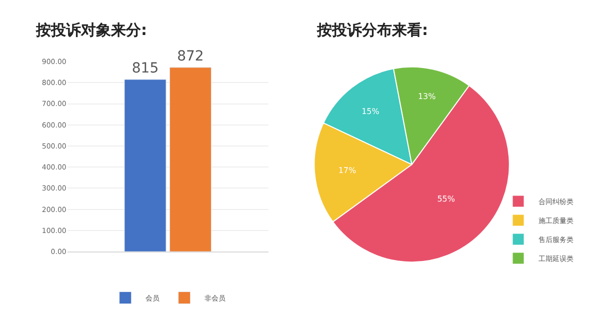 The height and width of the screenshot is (322, 594). What do you see at coordinates (91, 30) in the screenshot?
I see `chart-title: 按投诉对象来分:` at bounding box center [91, 30].